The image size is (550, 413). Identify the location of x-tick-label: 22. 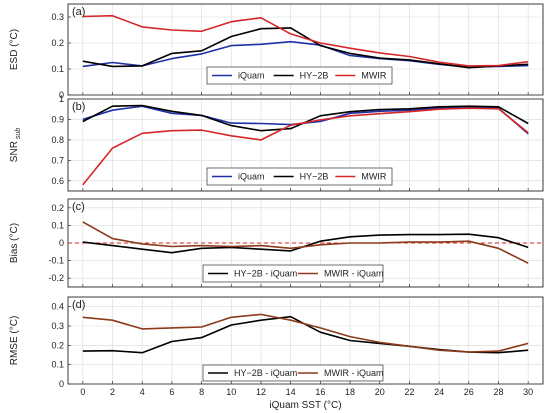
(409, 392).